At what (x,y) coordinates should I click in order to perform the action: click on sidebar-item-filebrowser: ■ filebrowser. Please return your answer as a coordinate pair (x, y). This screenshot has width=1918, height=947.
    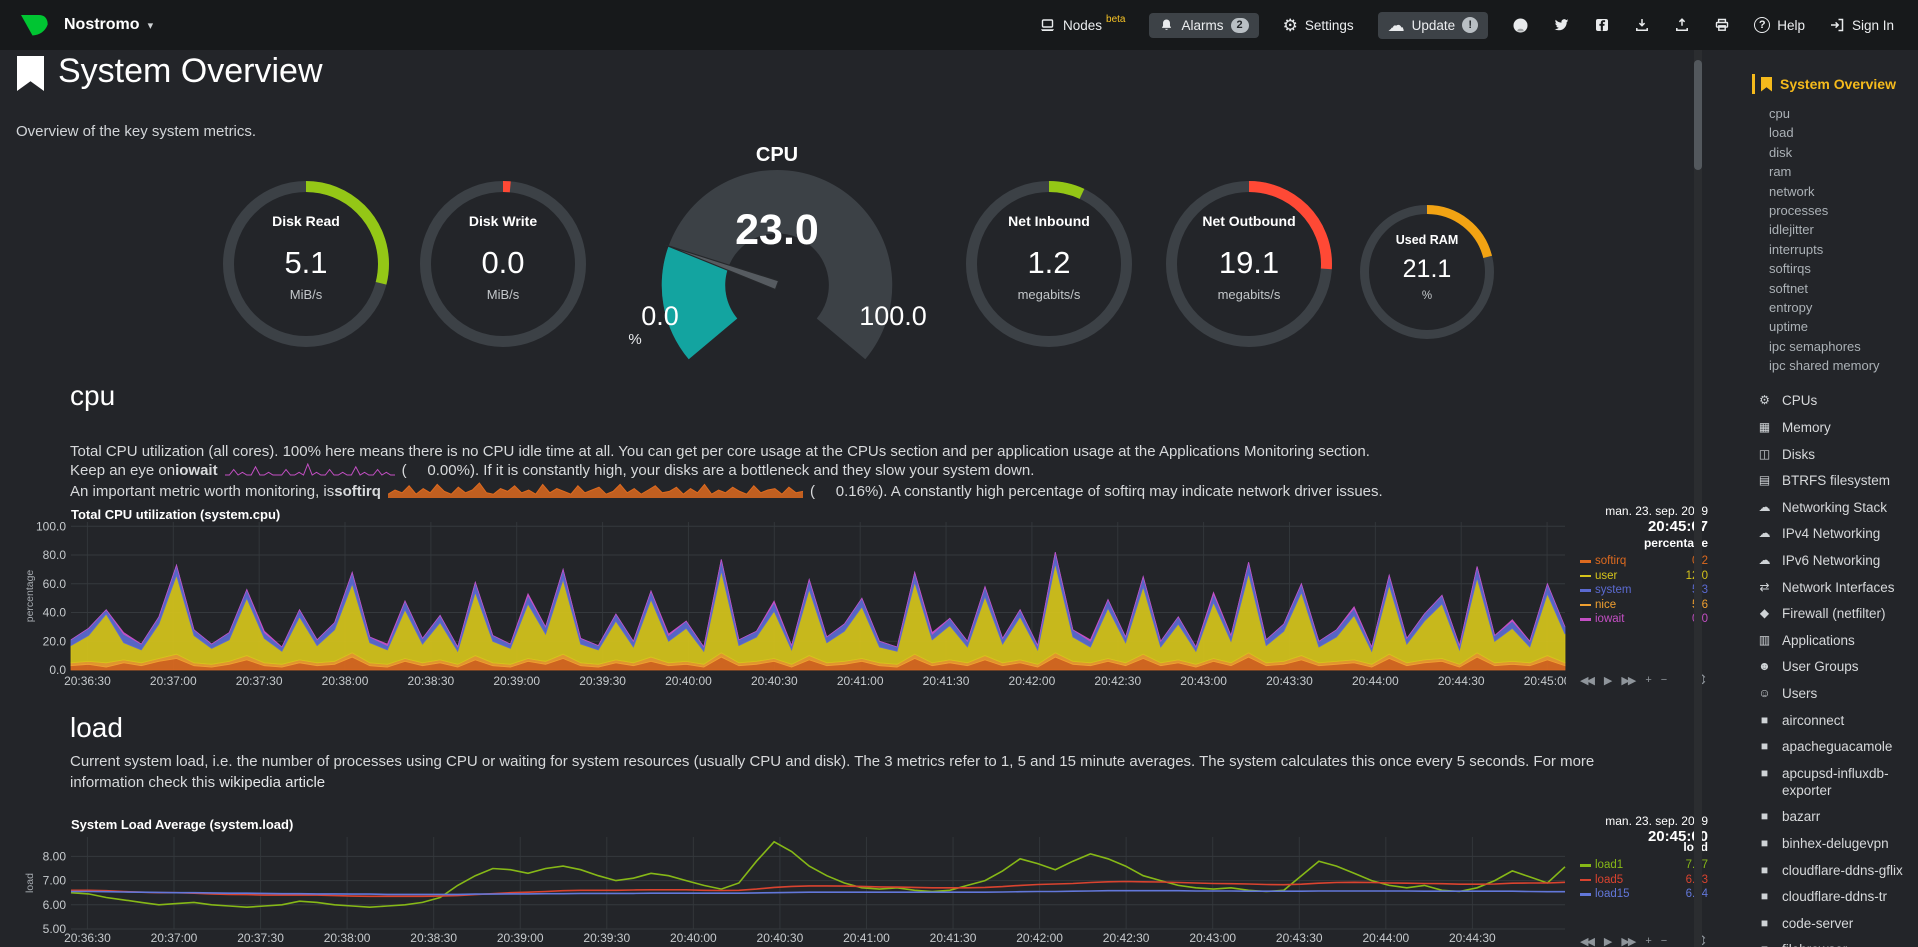
    Looking at the image, I should click on (1837, 942).